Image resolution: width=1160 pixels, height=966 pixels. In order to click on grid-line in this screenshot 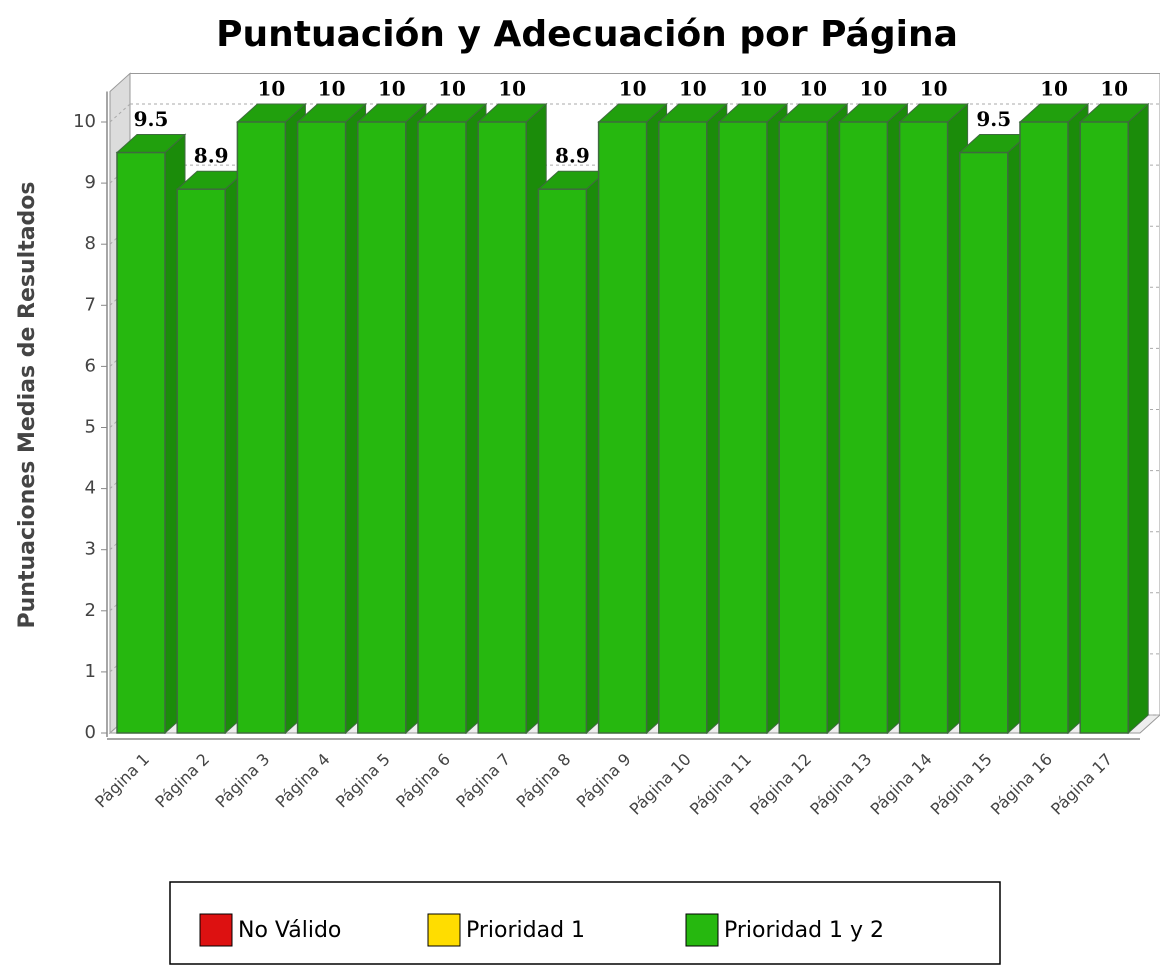, I will do `click(120, 113)`.